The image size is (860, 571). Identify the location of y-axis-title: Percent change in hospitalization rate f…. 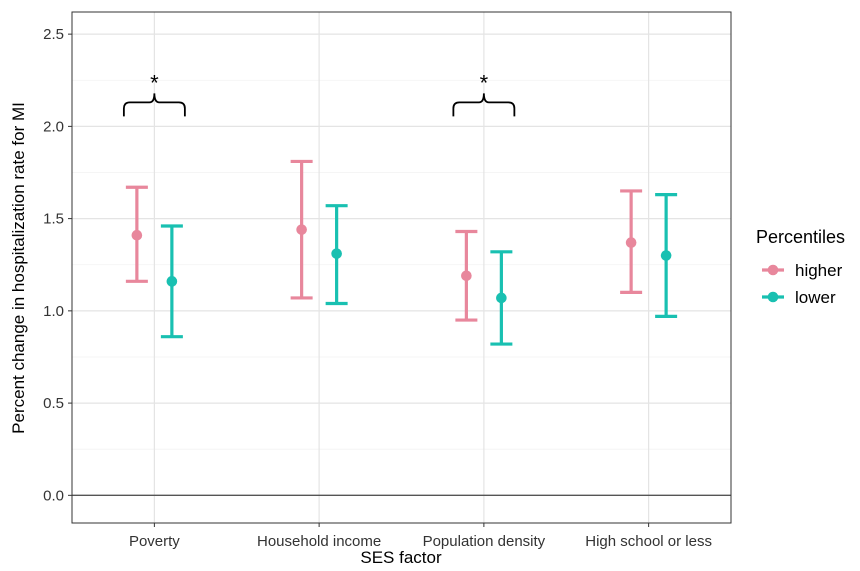
(18, 268).